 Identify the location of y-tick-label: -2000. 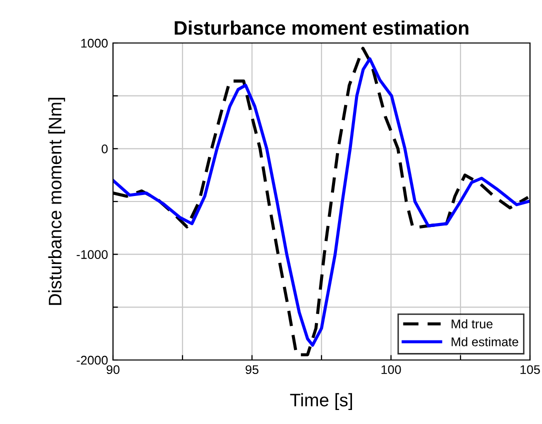
(92, 360).